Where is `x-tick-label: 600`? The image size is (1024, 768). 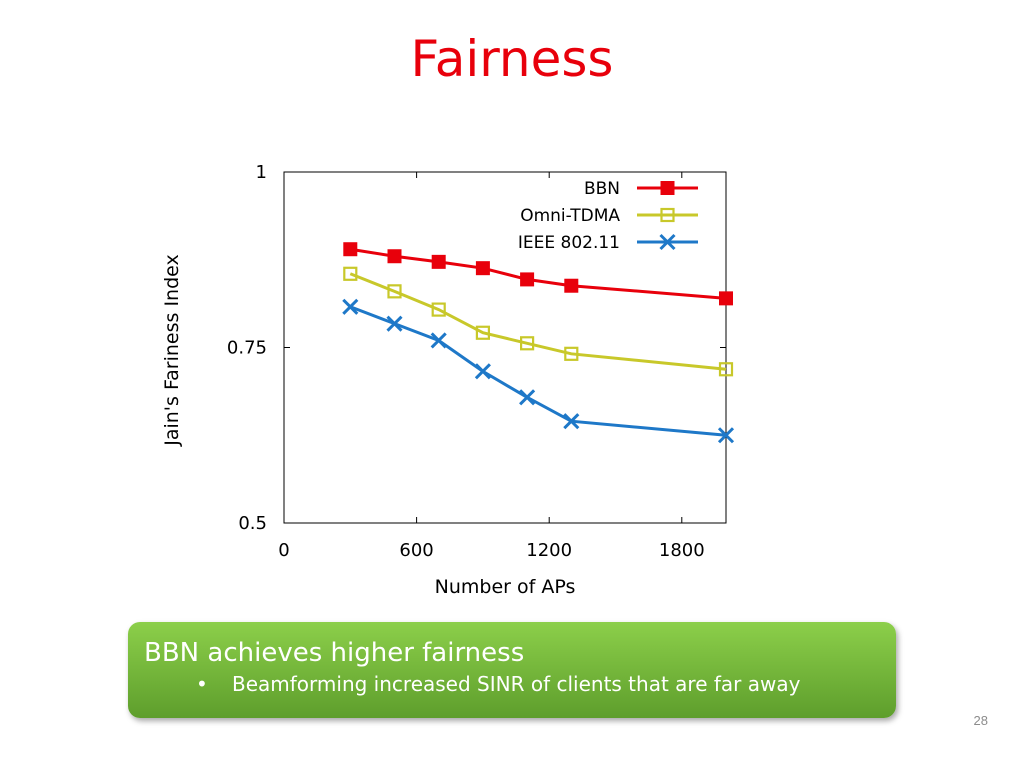 x-tick-label: 600 is located at coordinates (416, 550).